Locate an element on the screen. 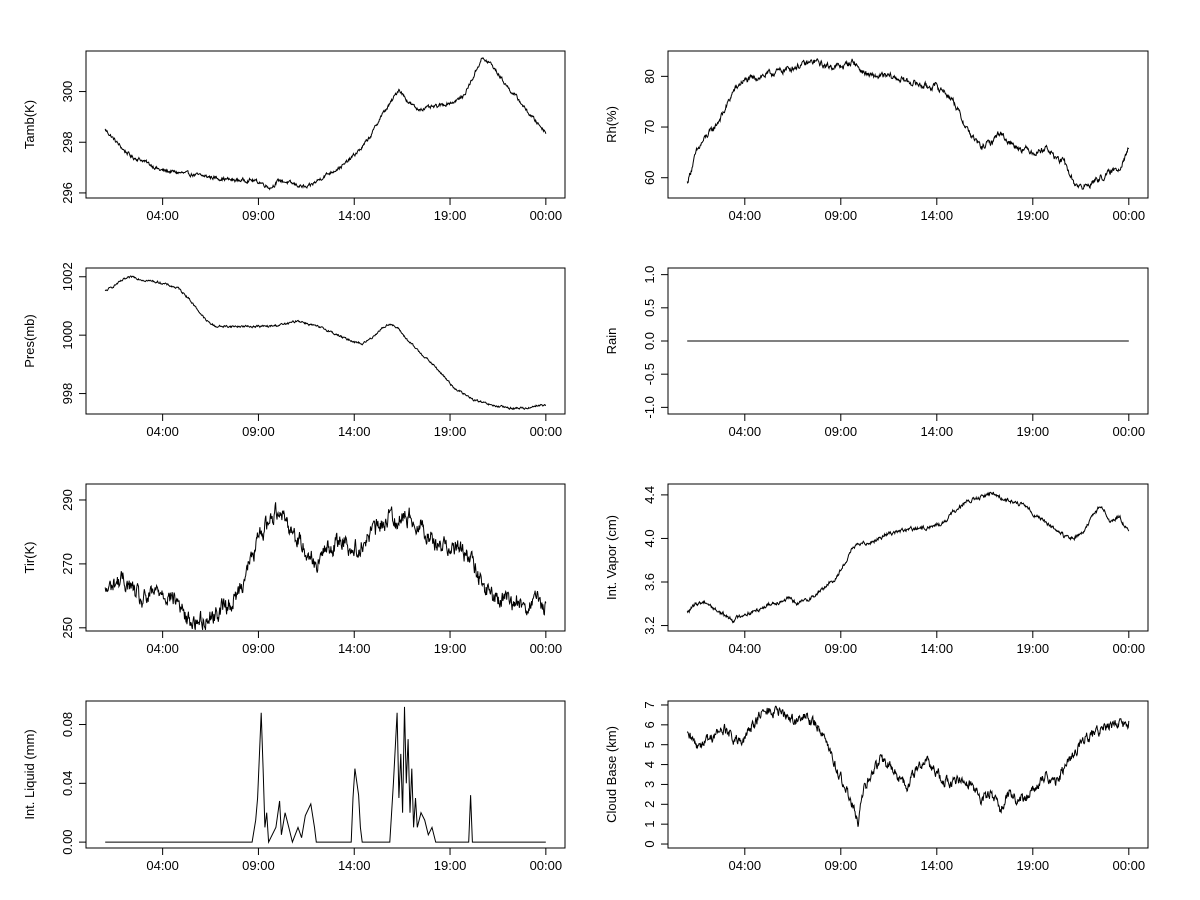 This screenshot has width=1200, height=900. y-tick-label: 290 is located at coordinates (67, 500).